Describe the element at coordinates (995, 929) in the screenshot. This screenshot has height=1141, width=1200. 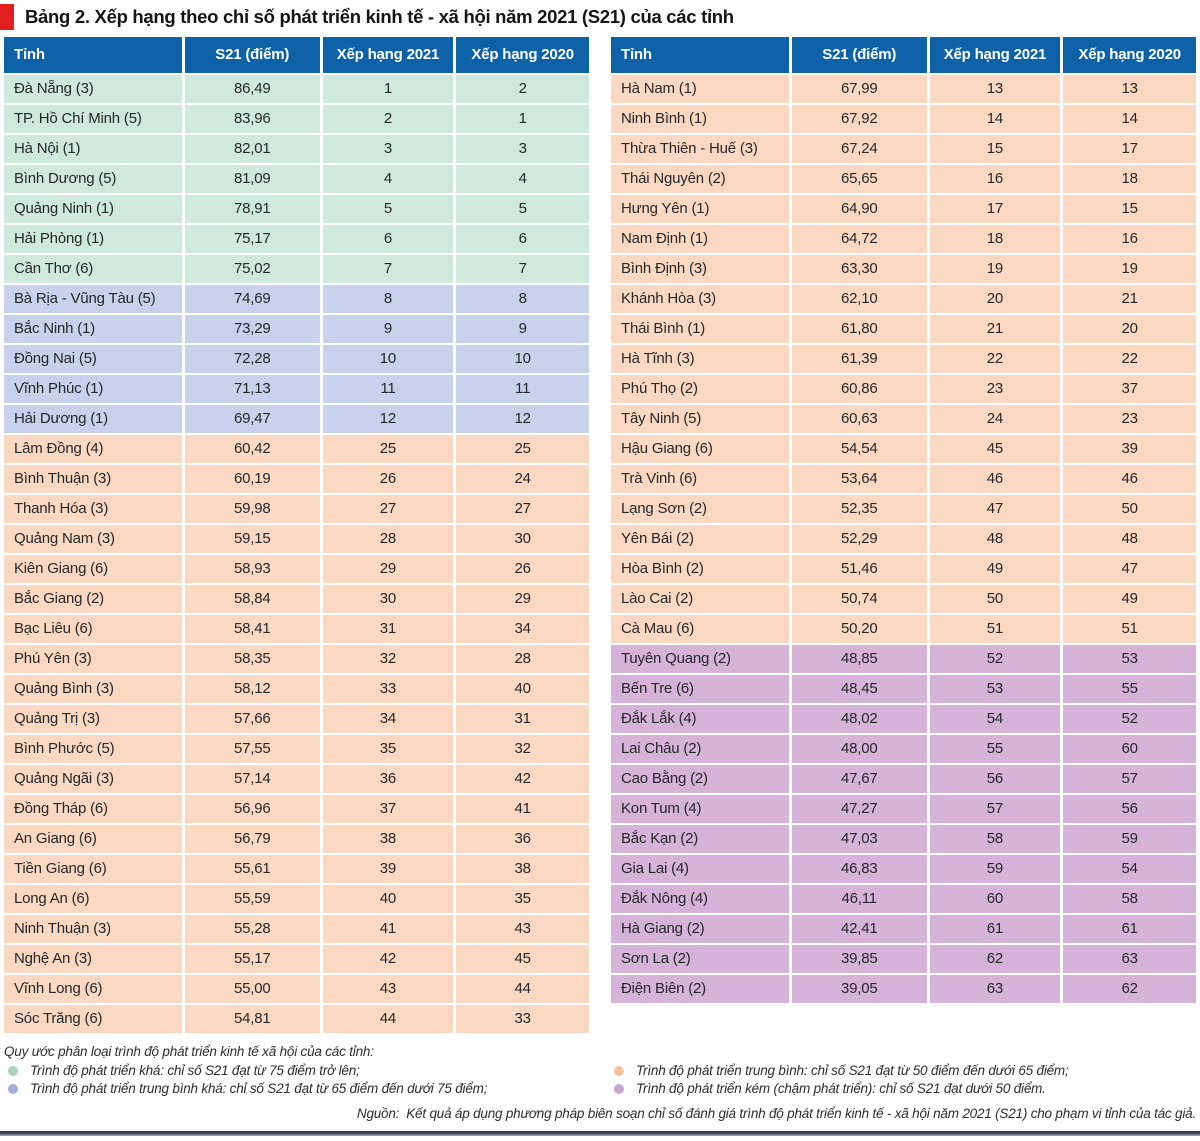
I see `rank-2021-cell: 61` at that location.